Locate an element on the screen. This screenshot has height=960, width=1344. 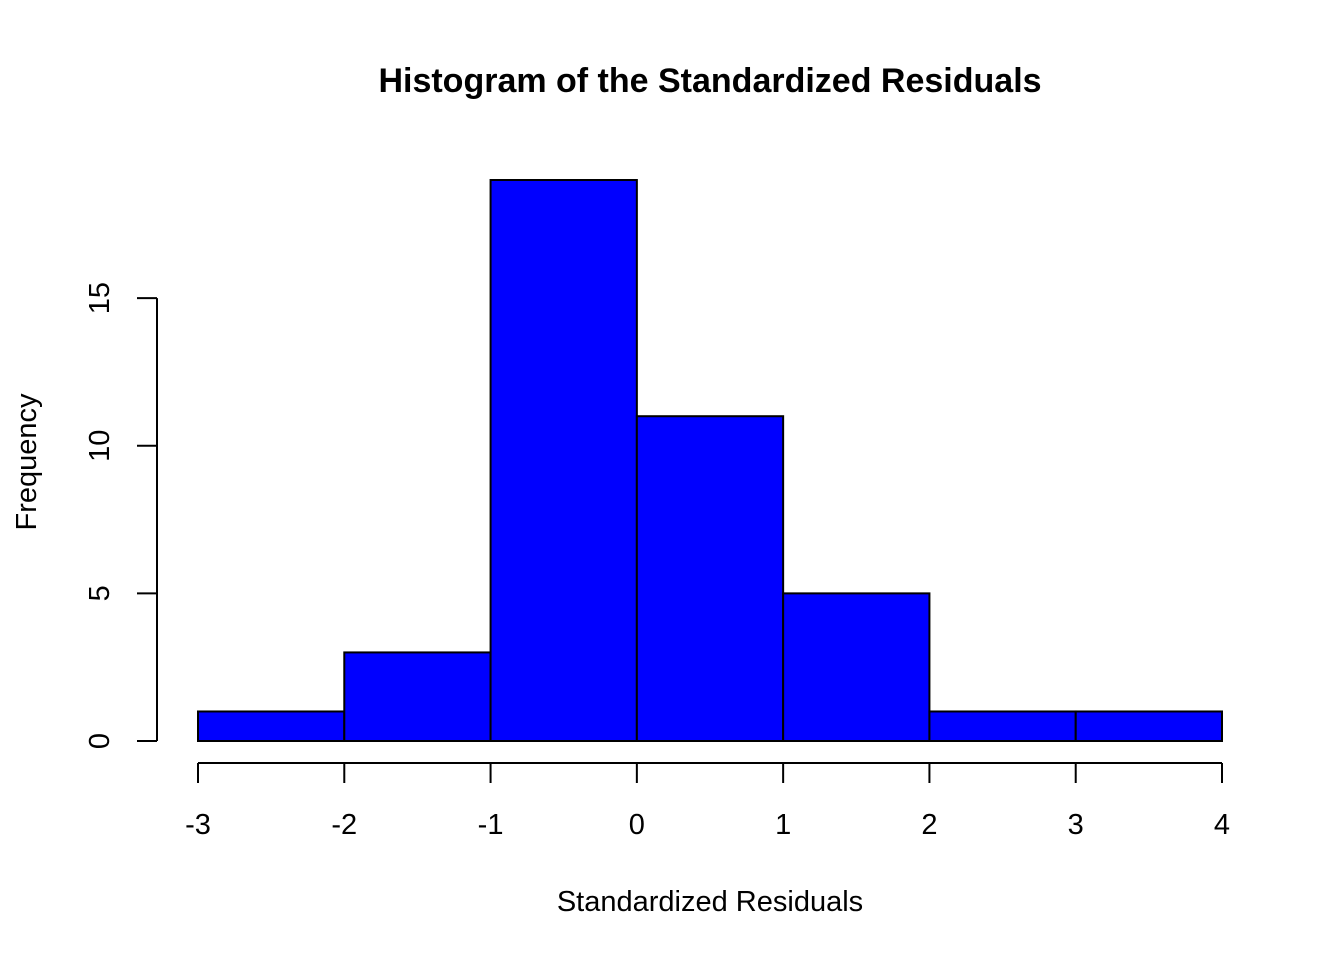
x-tick-label: -3 is located at coordinates (198, 825).